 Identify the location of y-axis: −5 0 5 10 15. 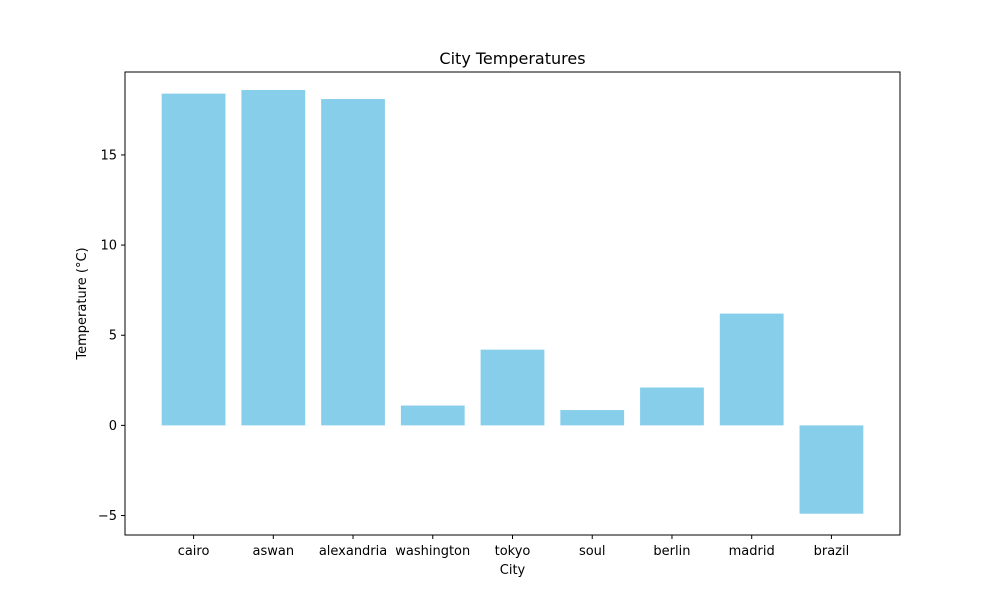
(111, 336).